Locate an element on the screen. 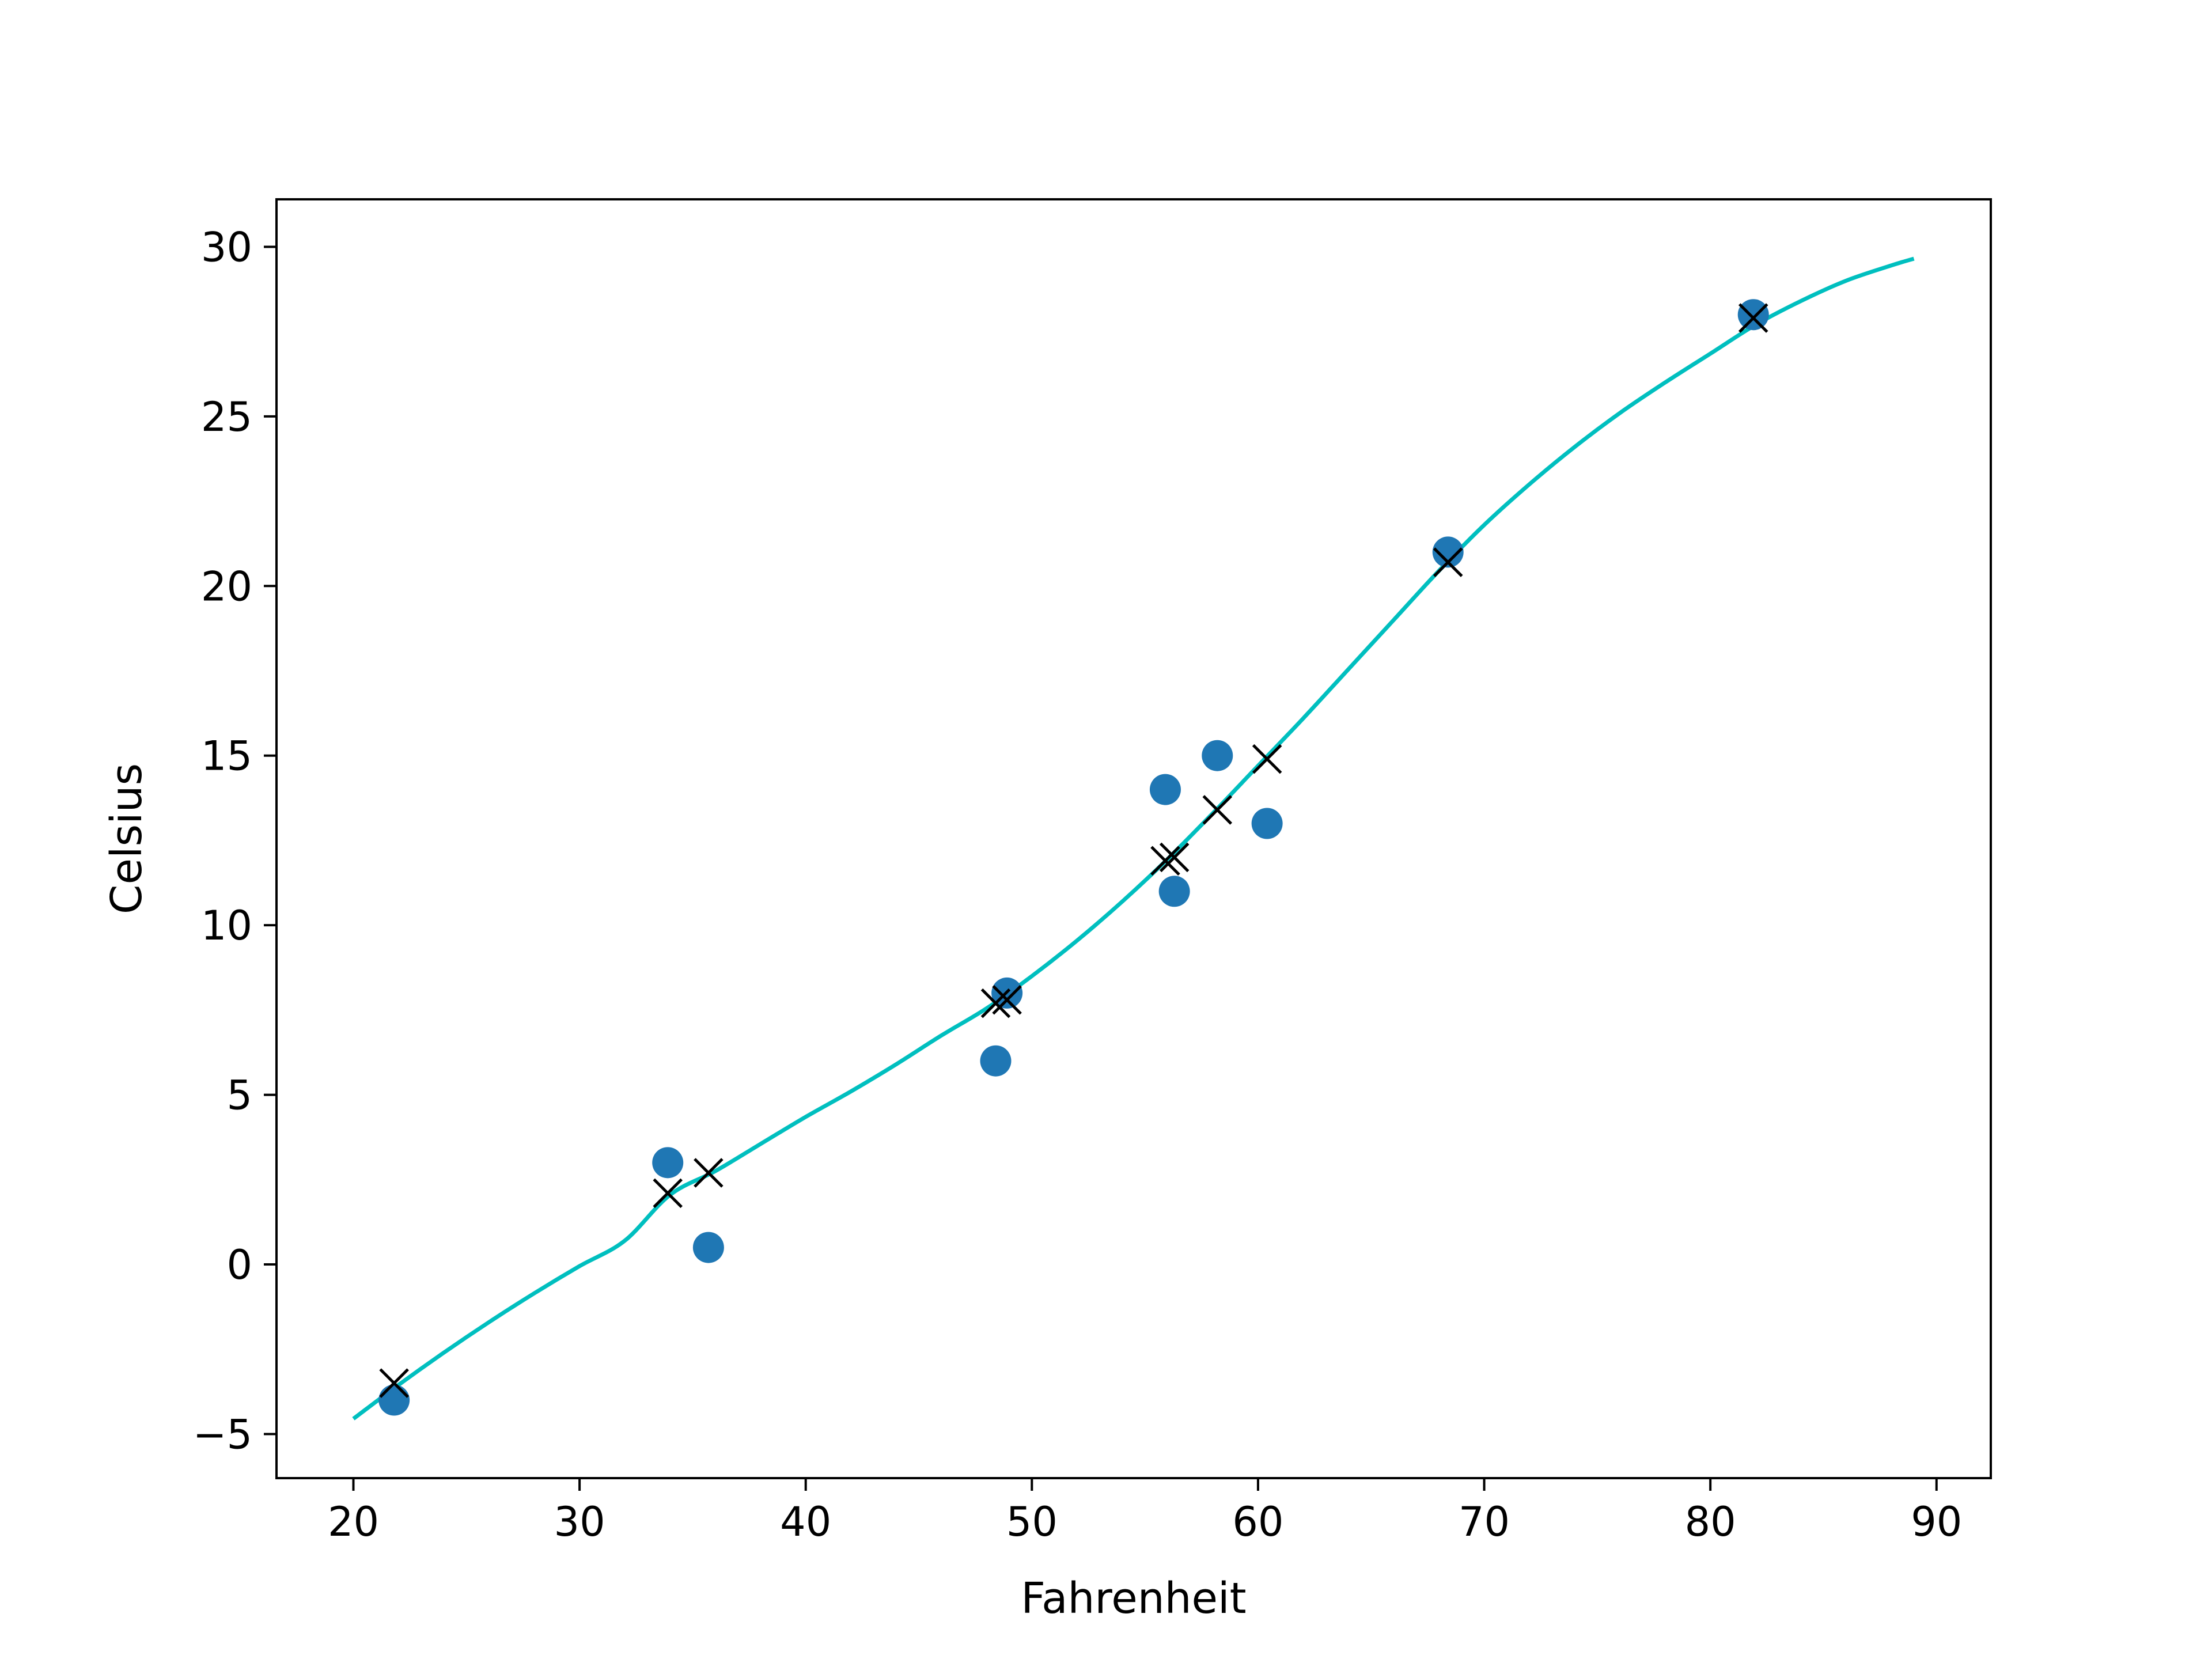 The image size is (2212, 1659). x-tick-label: 40 is located at coordinates (805, 1522).